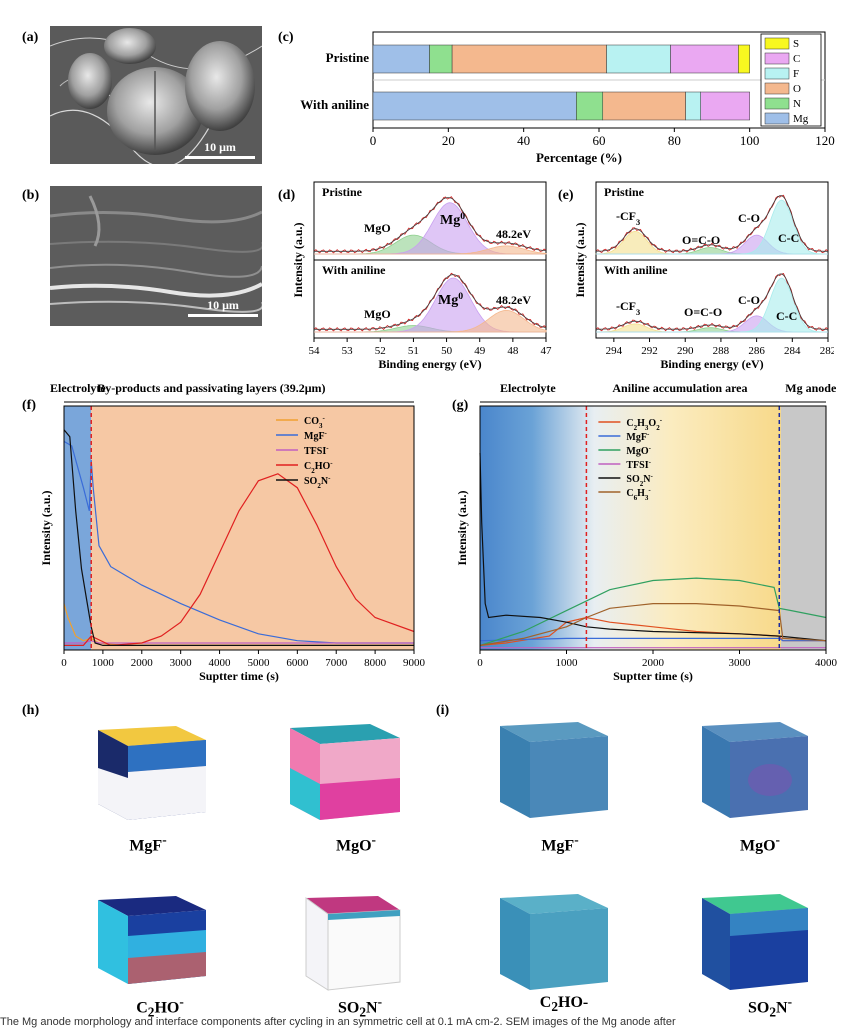 The image size is (868, 1032). I want to click on sem-image-b: 10 μm, so click(156, 256).